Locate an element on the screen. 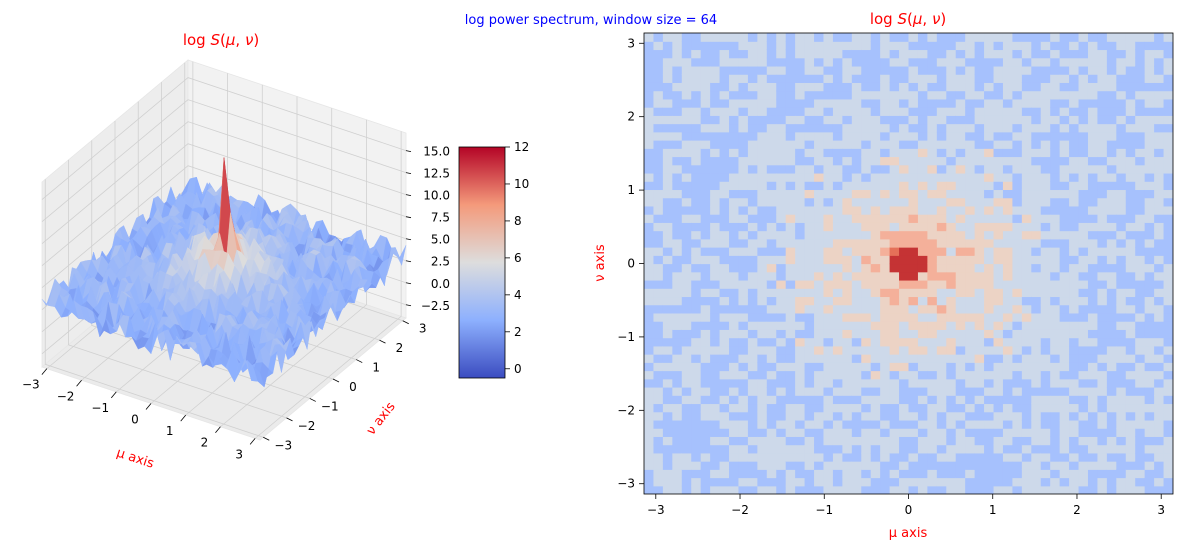 Image resolution: width=1182 pixels, height=551 pixels. mu-symbol: μ is located at coordinates (230, 40).